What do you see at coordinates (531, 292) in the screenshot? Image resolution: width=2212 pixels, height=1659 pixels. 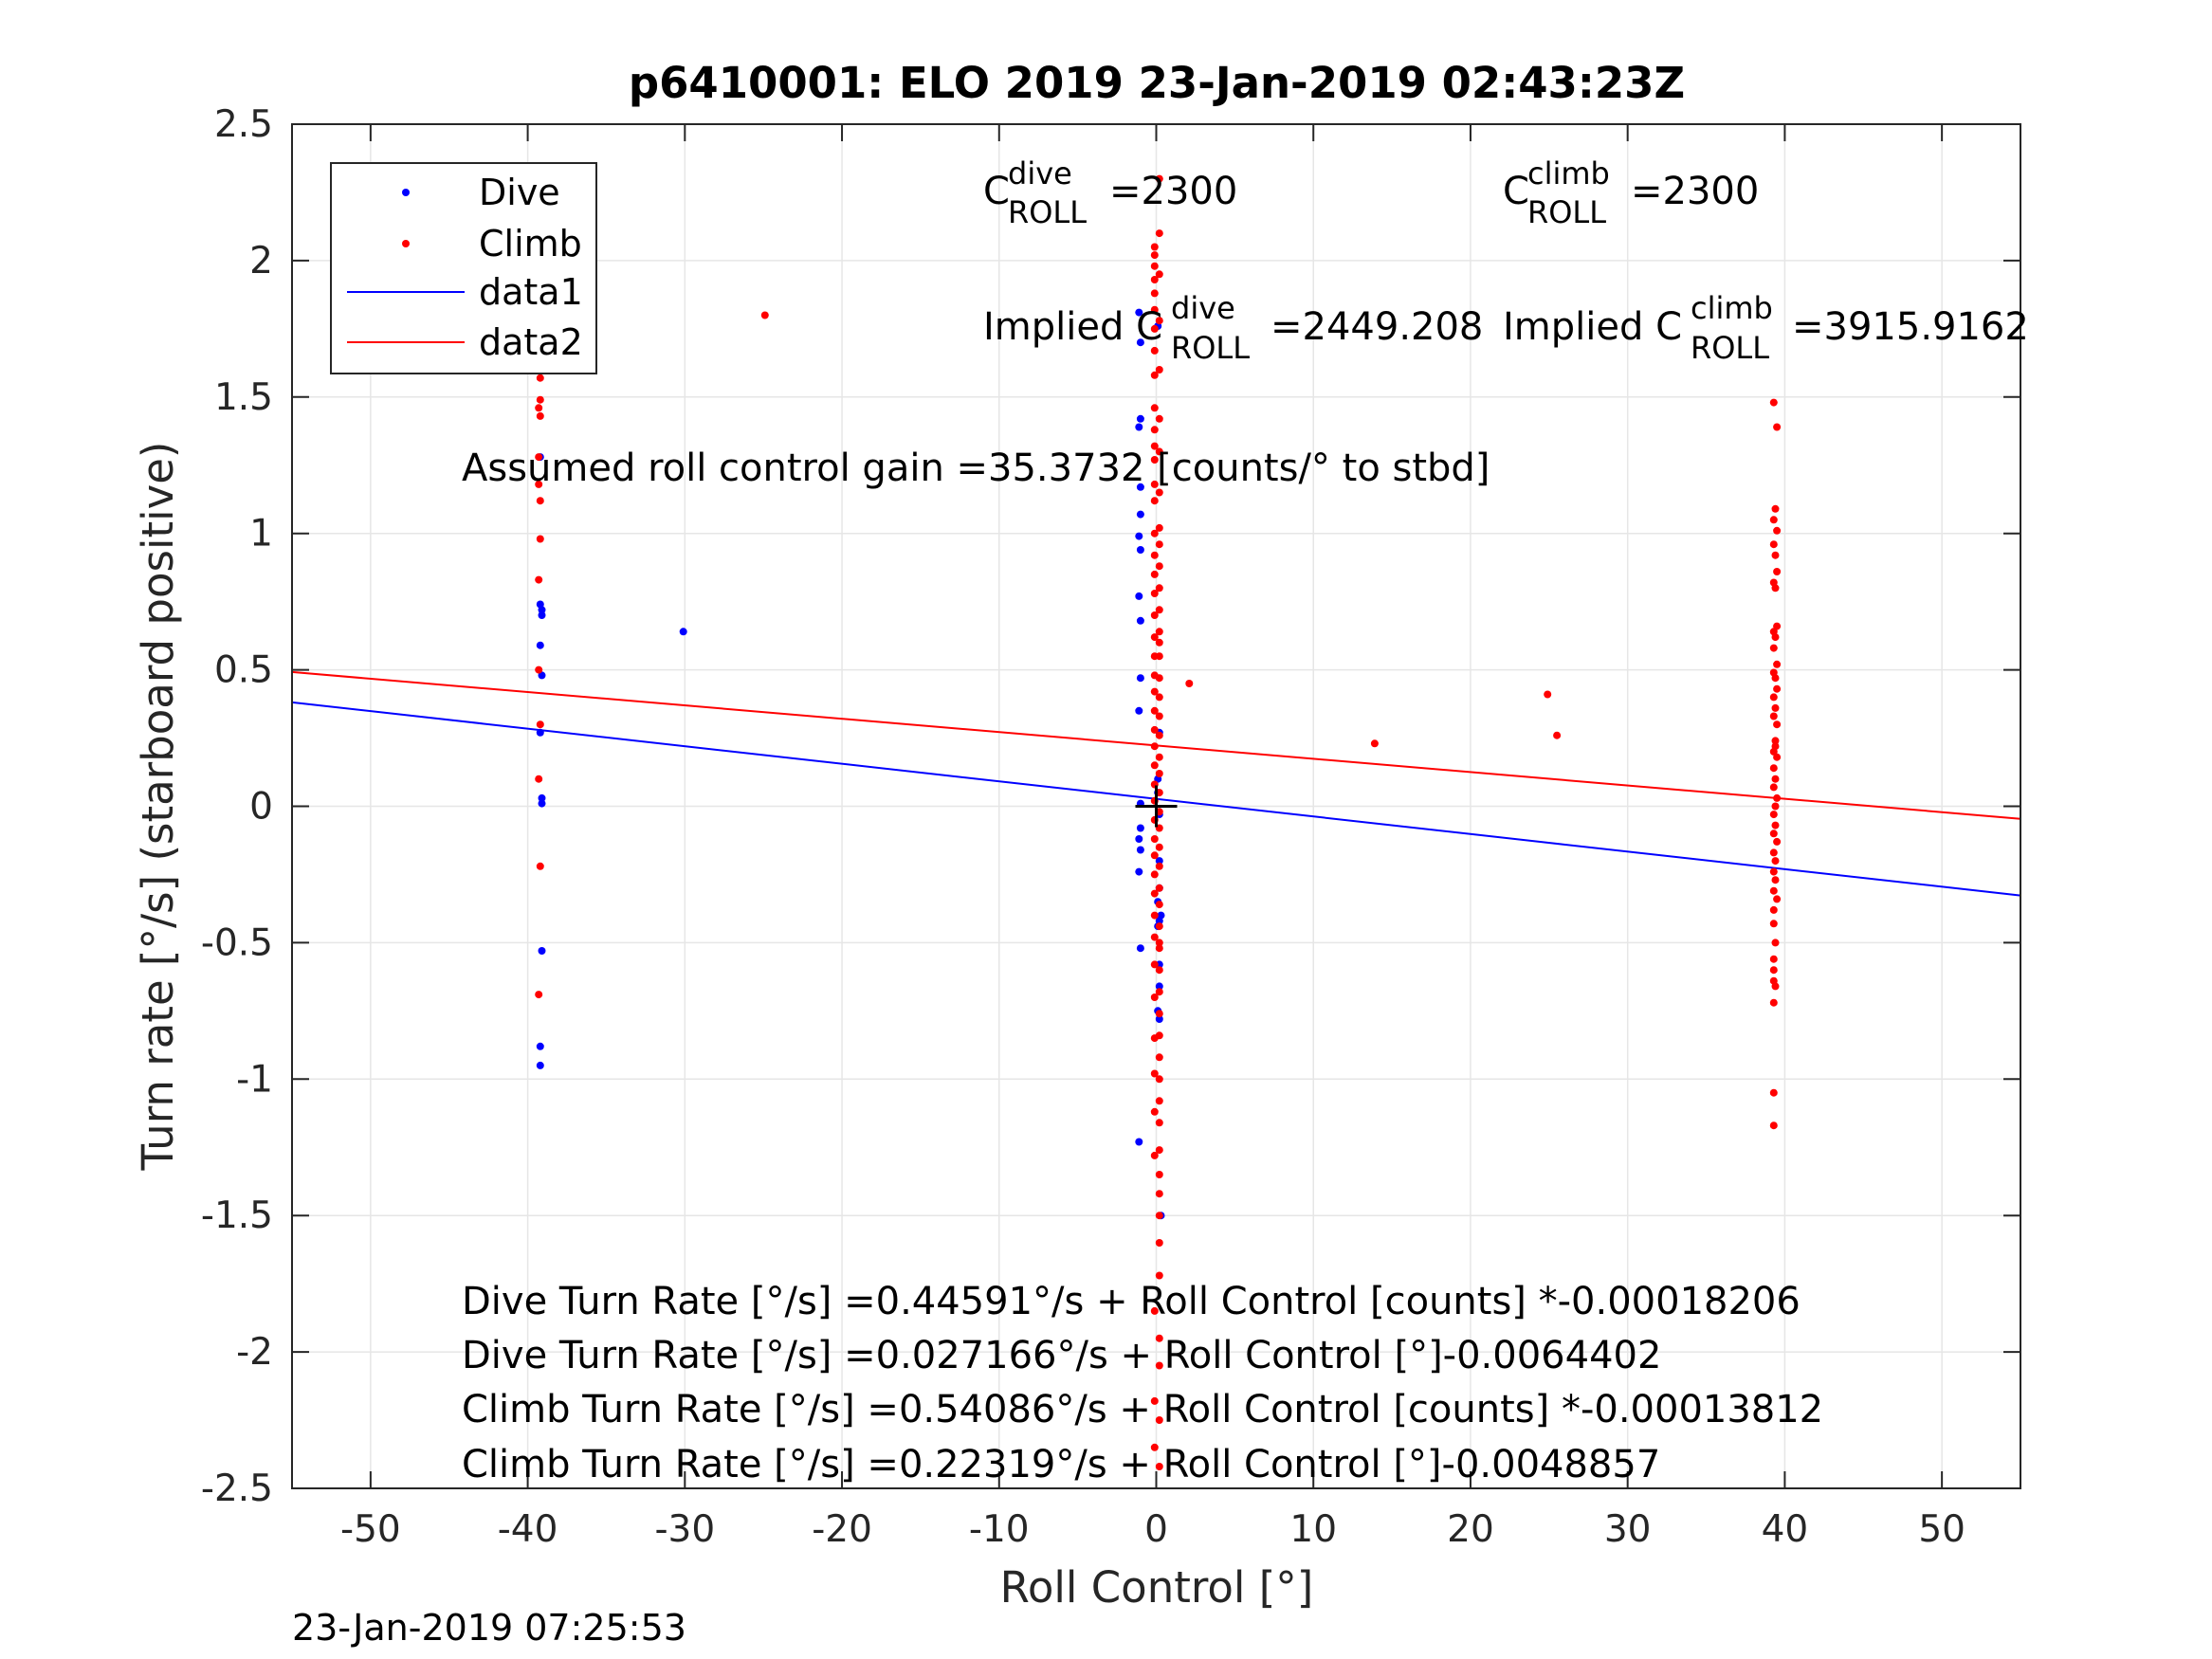 I see `legend-data1-label: data1` at bounding box center [531, 292].